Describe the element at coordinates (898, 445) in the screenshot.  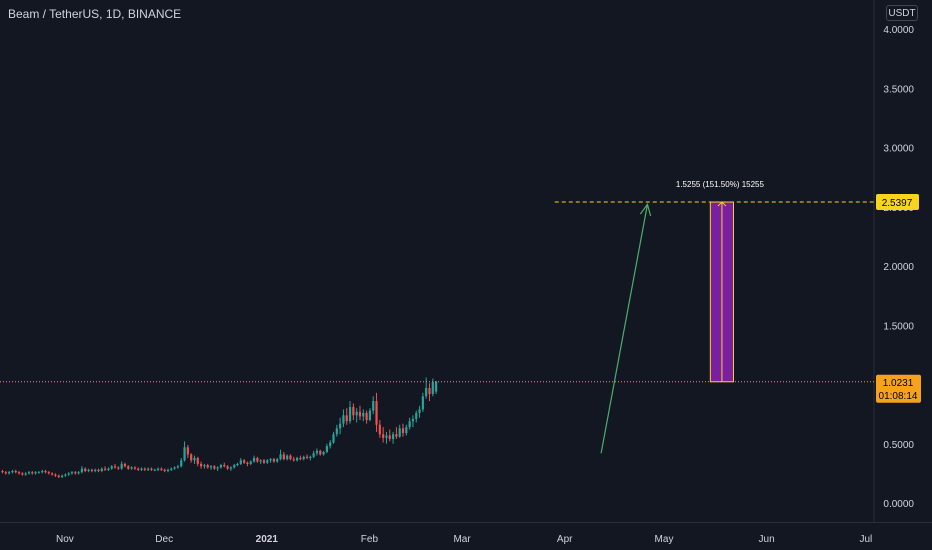
I see `y-tick-label: 0.5000` at that location.